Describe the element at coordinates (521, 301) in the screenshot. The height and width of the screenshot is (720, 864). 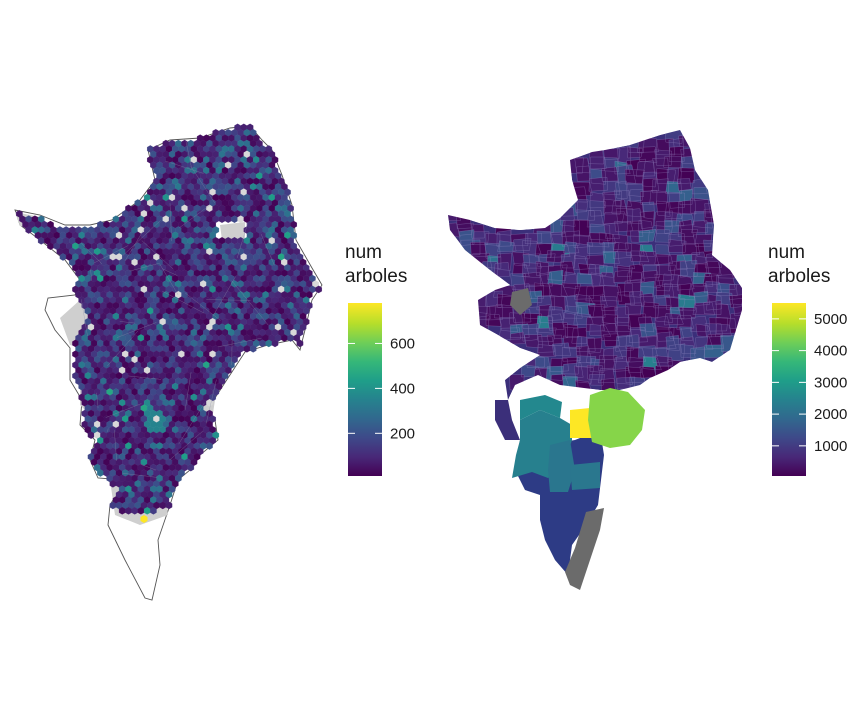
I see `district-na-west` at that location.